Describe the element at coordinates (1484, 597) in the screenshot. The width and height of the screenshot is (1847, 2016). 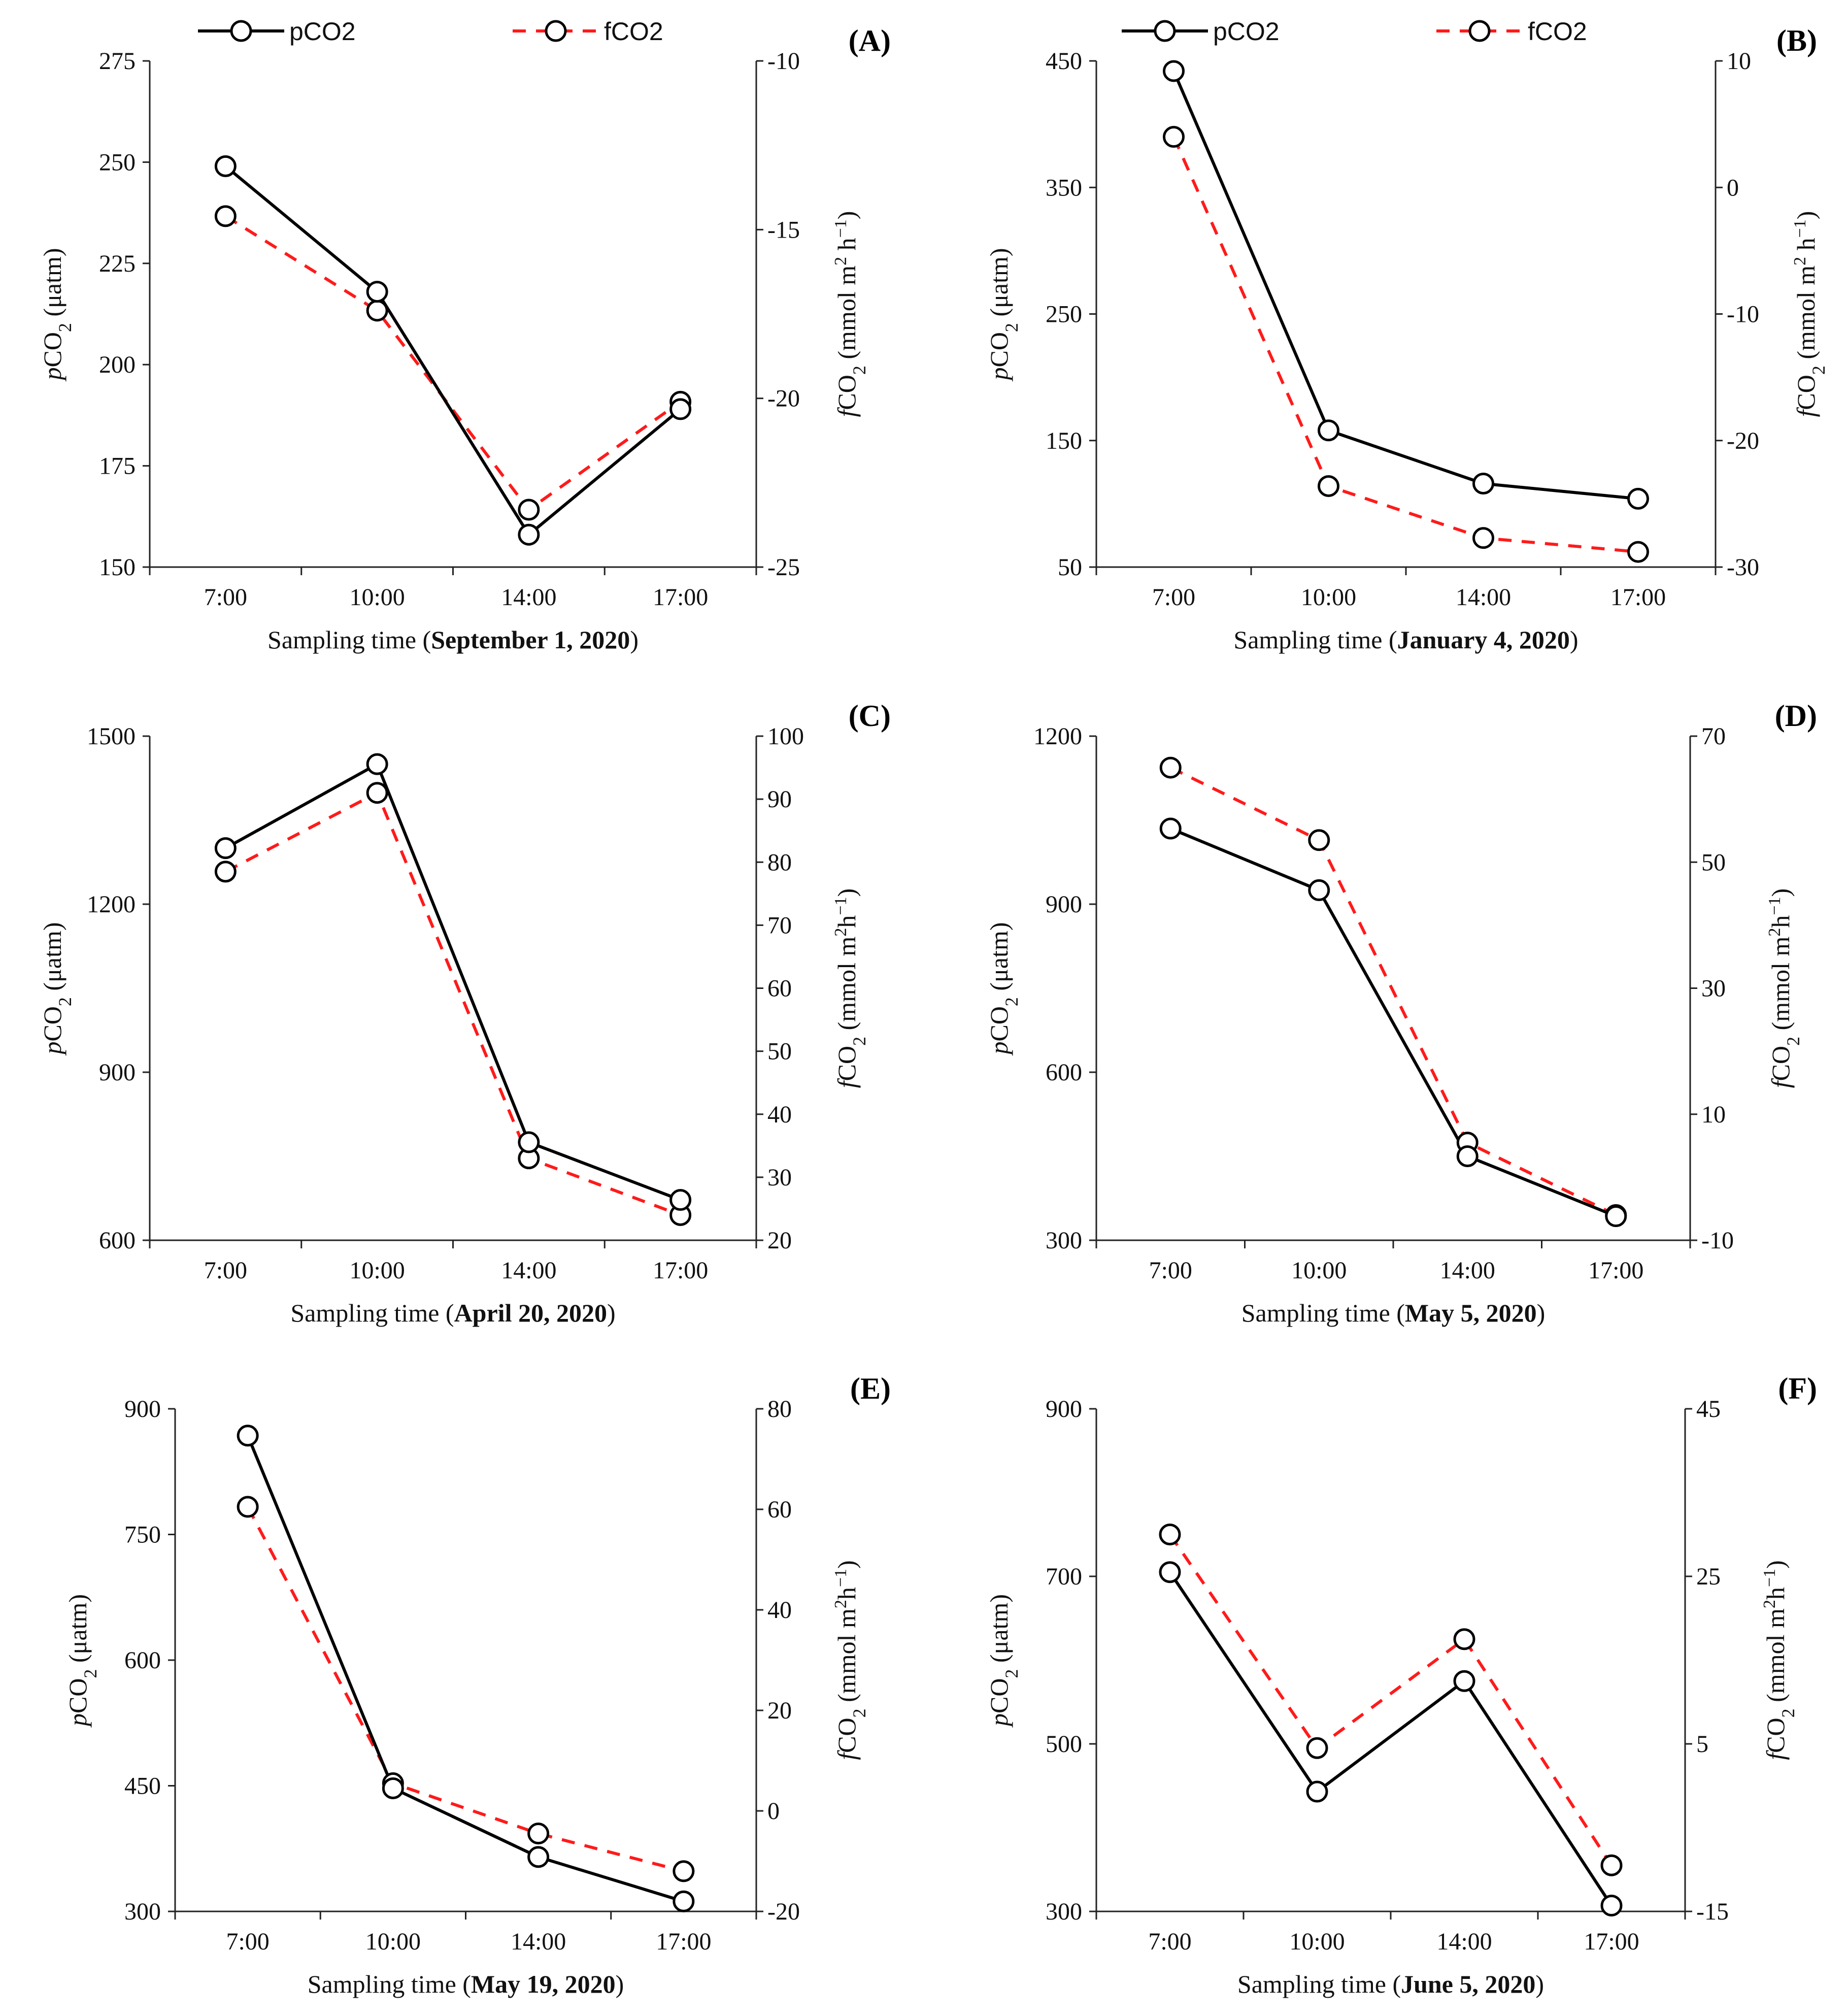
I see `panel-b-x-tick-label: 14:00` at that location.